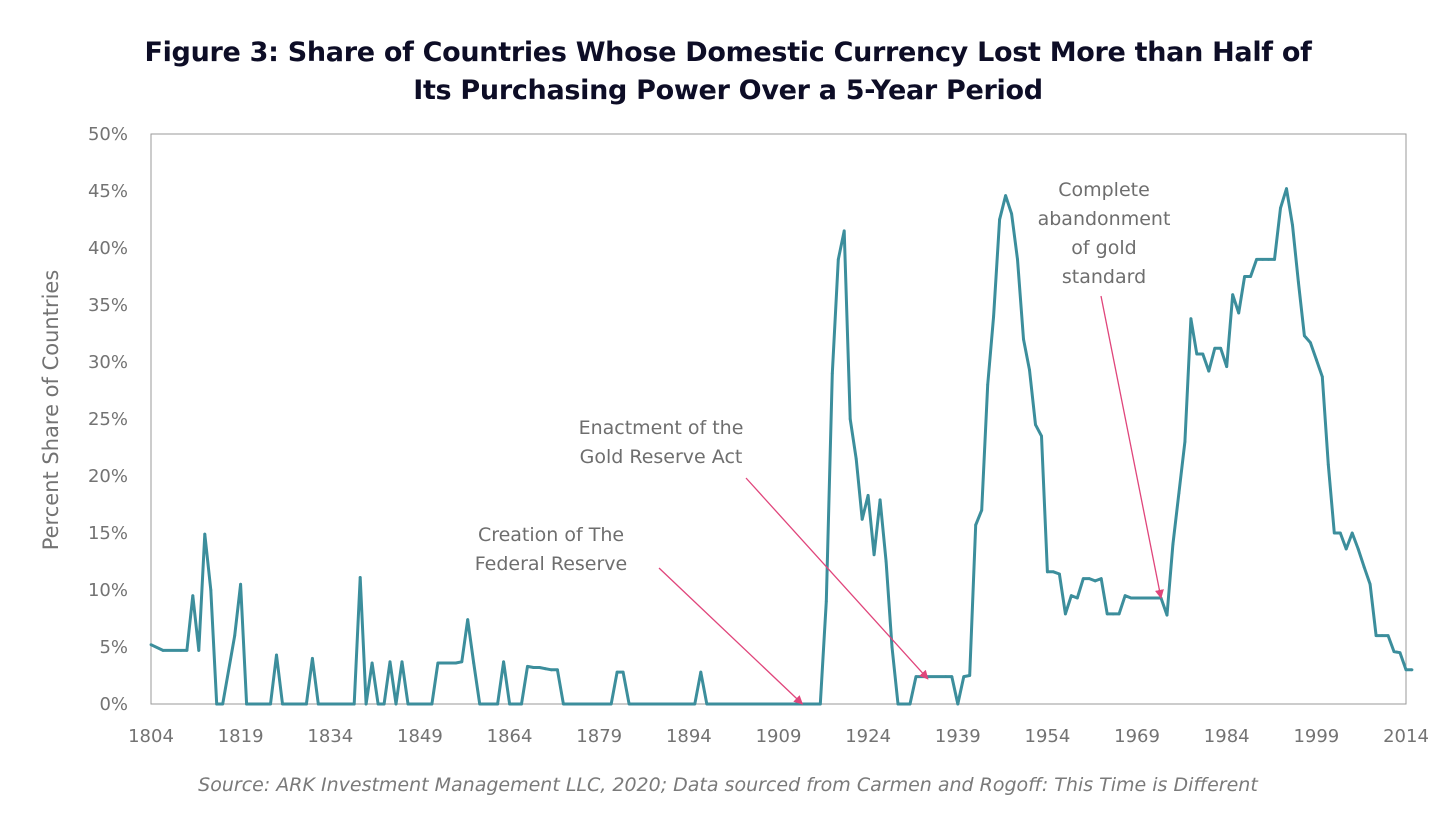 The image size is (1456, 830). Describe the element at coordinates (51, 410) in the screenshot. I see `y-axis-label: Percent Share of Countries` at that location.